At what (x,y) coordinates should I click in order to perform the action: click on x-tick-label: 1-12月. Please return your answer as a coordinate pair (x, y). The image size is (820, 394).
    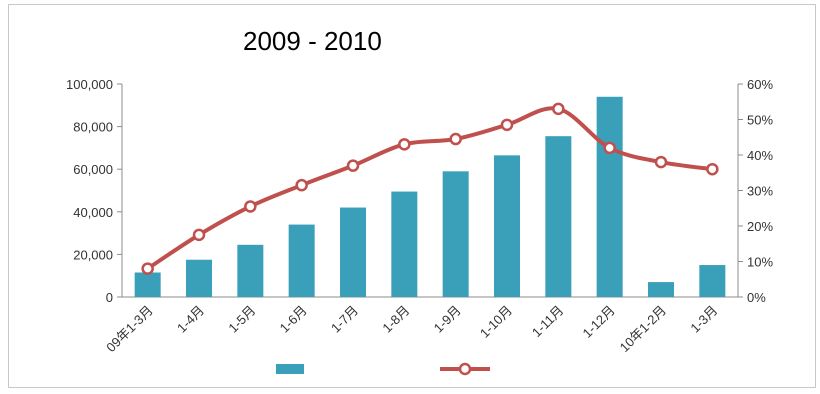
    Looking at the image, I should click on (599, 322).